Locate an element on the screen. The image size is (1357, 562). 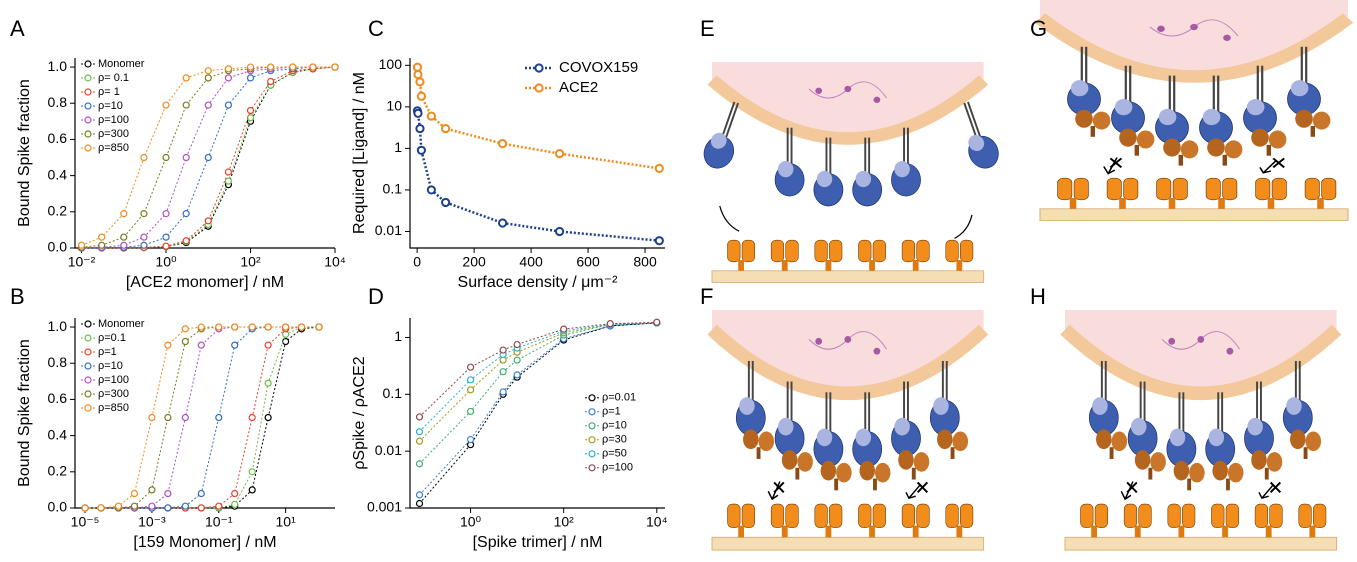
y-tick-label: 0.8 is located at coordinates (58, 362).